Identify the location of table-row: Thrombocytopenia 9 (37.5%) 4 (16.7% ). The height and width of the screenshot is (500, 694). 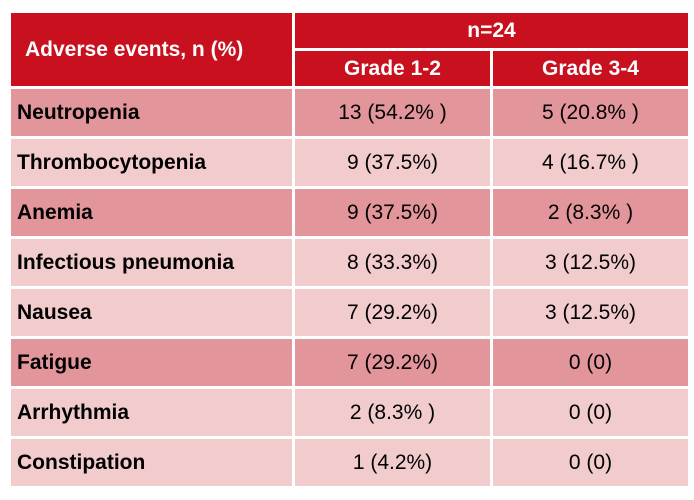
(349, 162).